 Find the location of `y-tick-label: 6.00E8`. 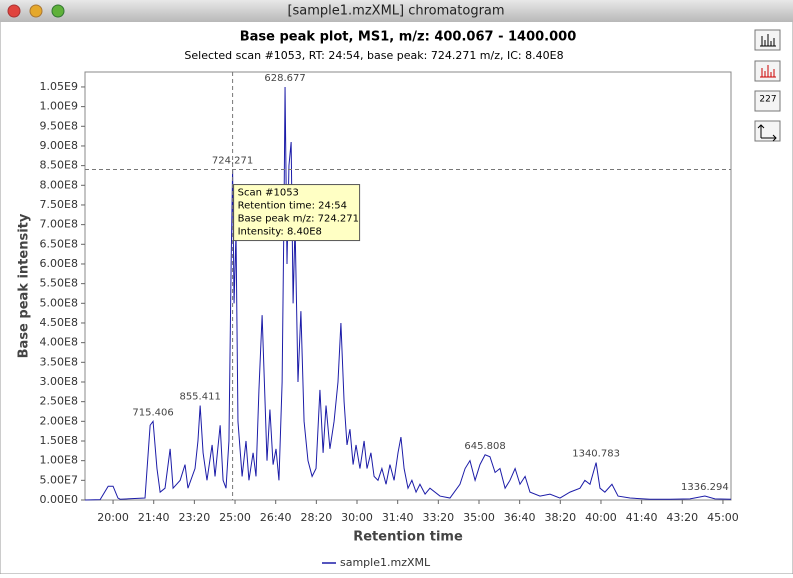

y-tick-label: 6.00E8 is located at coordinates (59, 263).